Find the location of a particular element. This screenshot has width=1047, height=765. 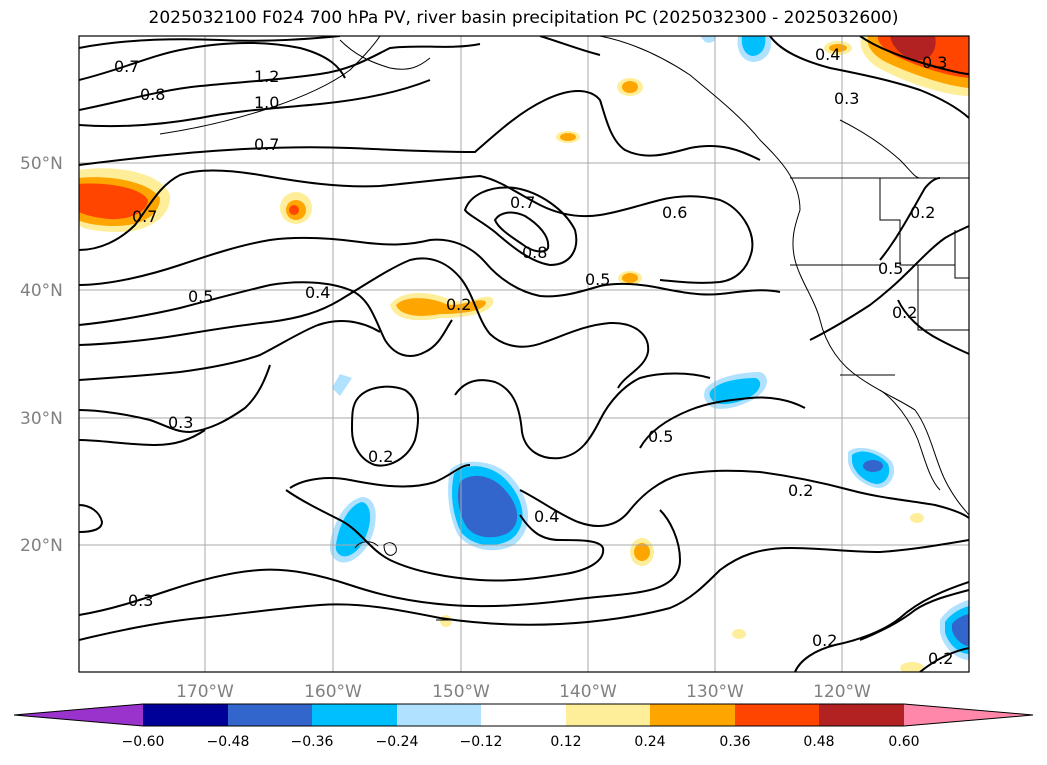

lat-label: 40°N is located at coordinates (41, 291).